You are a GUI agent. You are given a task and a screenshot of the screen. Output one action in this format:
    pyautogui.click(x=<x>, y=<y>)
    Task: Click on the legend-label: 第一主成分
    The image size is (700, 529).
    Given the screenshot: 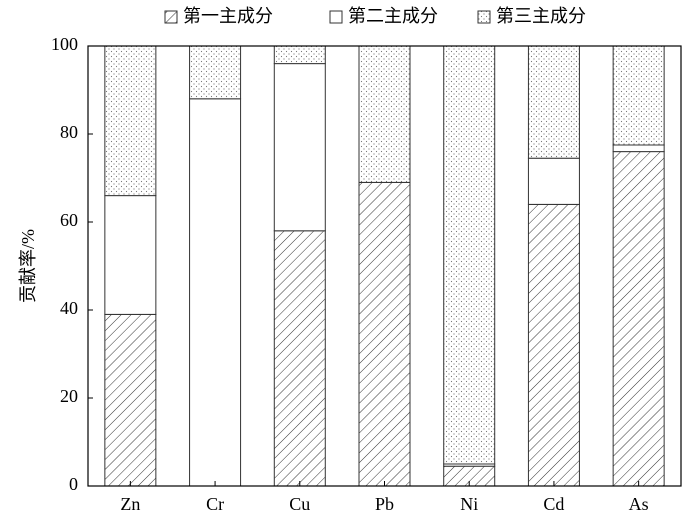 What is the action you would take?
    pyautogui.click(x=228, y=16)
    